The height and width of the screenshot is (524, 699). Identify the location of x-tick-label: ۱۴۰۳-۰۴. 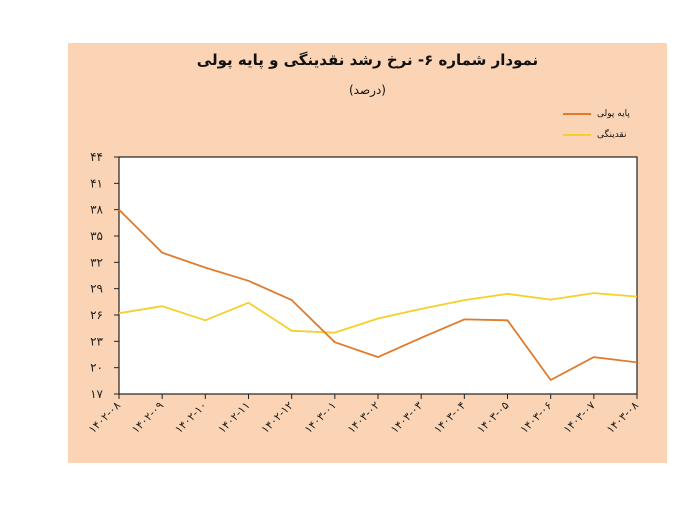
(449, 417).